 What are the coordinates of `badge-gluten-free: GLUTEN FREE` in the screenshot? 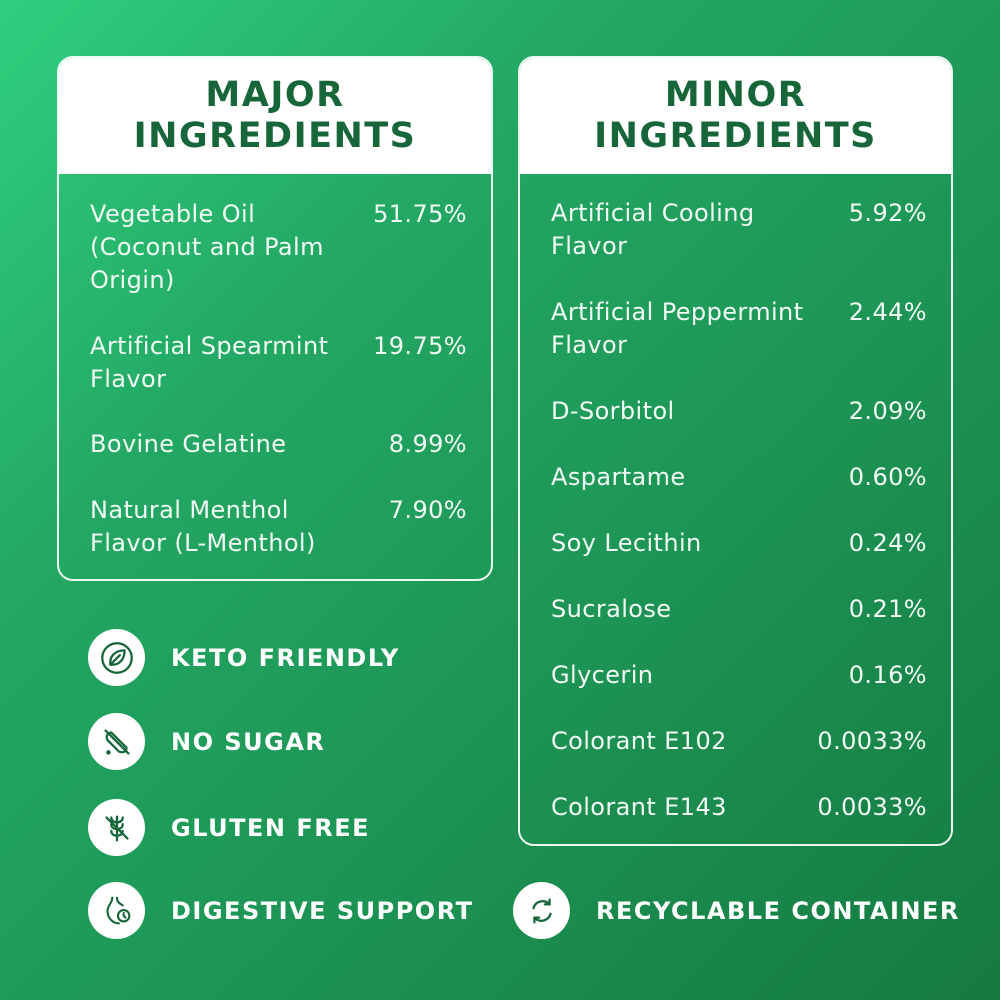 It's located at (229, 827).